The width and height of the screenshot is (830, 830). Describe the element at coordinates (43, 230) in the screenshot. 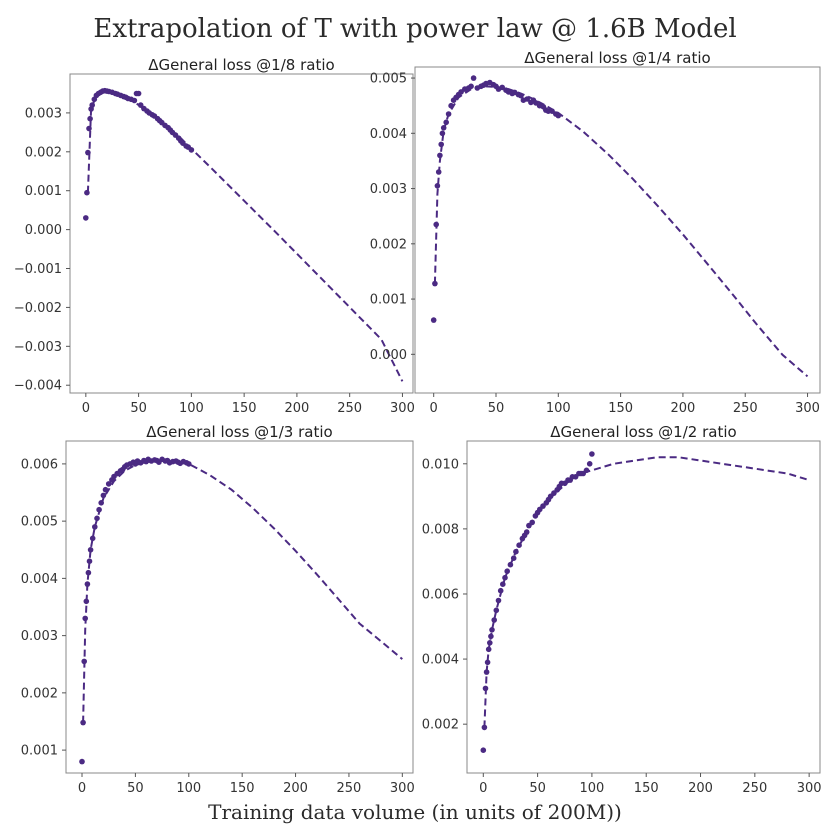

I see `y-tick-label: 0.000` at that location.